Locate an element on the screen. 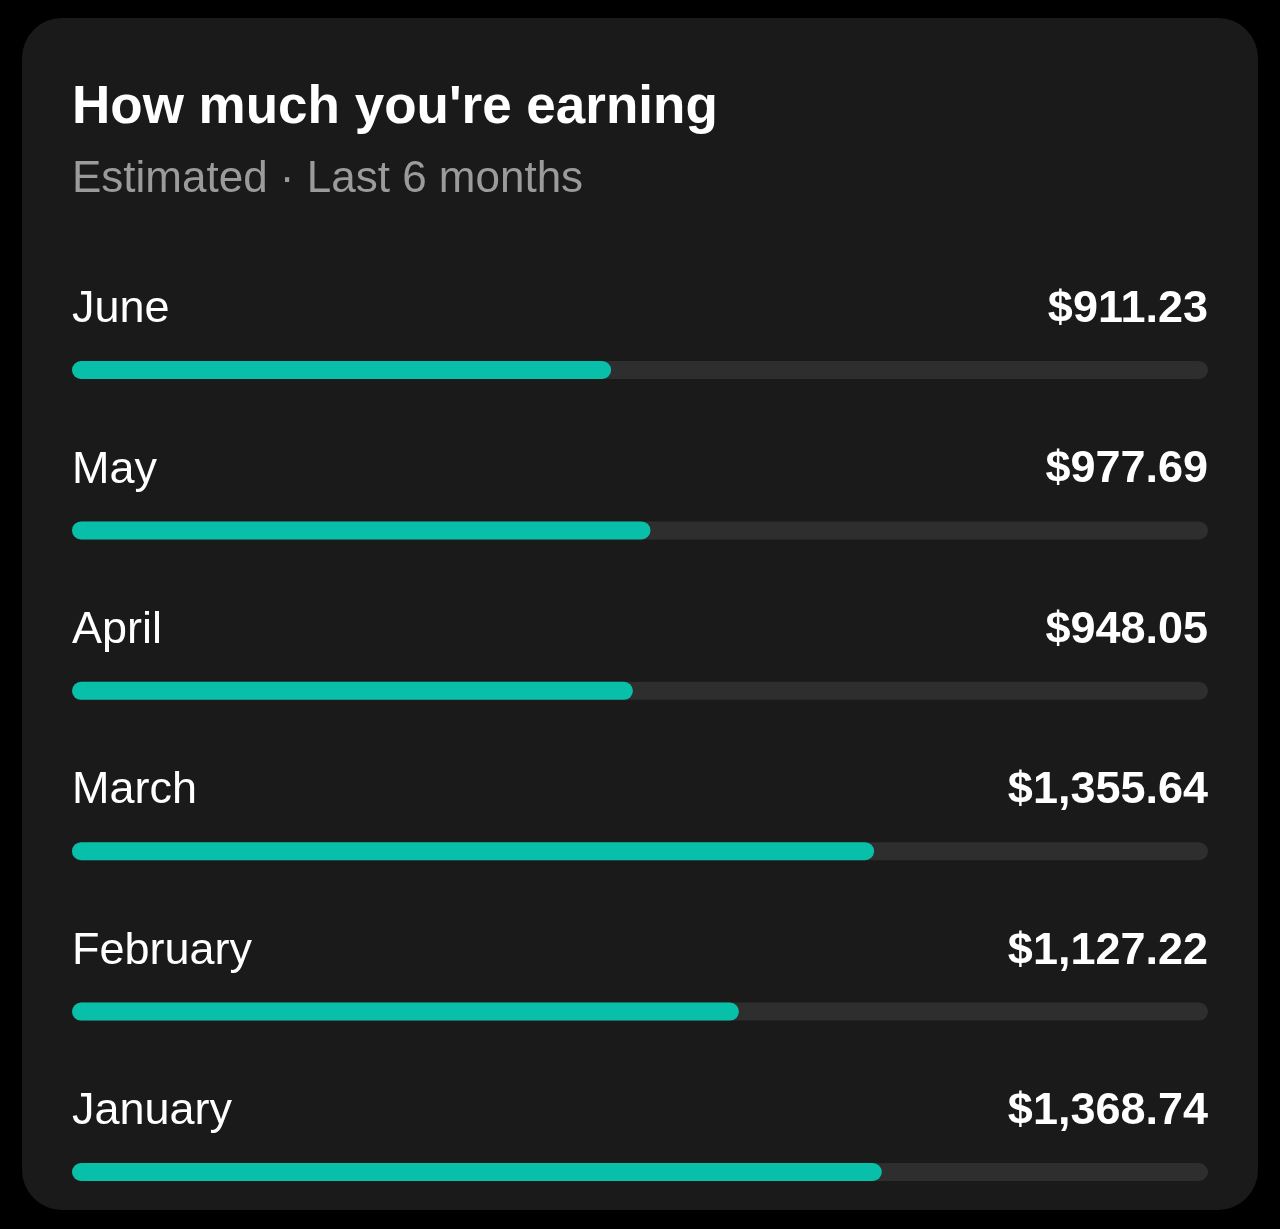 This screenshot has height=1229, width=1280. data-label: $1,368.74 is located at coordinates (1107, 1108).